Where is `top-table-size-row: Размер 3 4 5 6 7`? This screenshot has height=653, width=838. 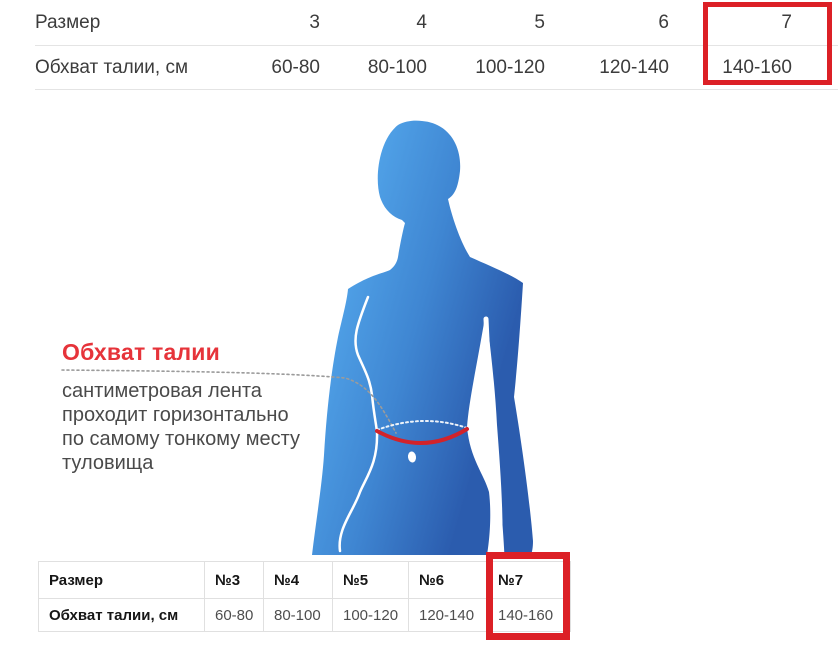
top-table-size-row: Размер 3 4 5 6 7 is located at coordinates (436, 23).